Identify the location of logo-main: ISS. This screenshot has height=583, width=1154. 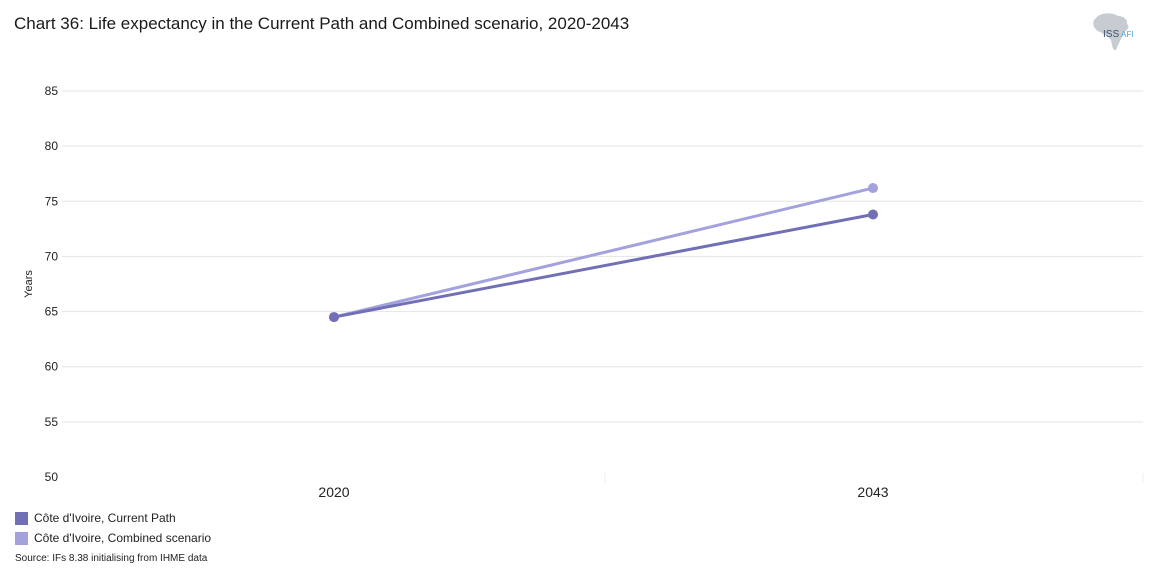
(1111, 34).